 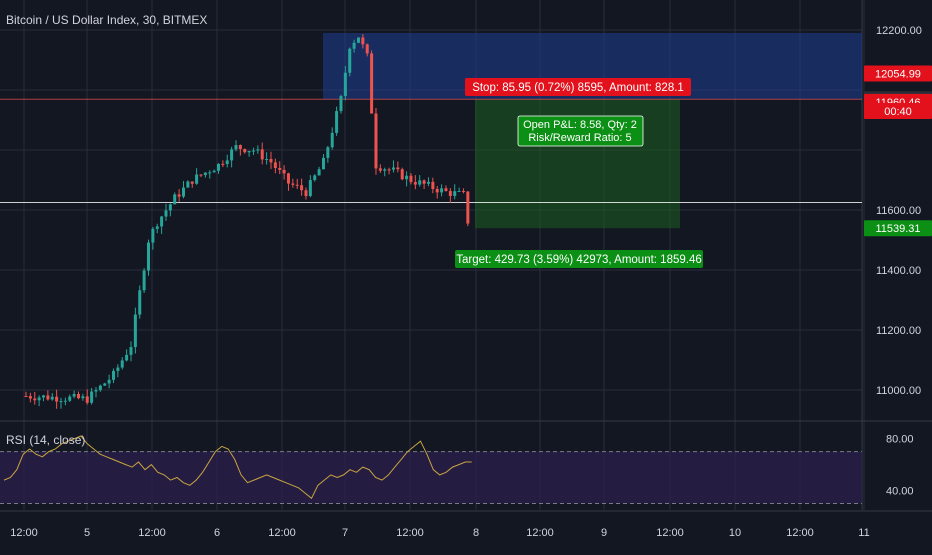 I want to click on time-tick-label-3: 6, so click(x=217, y=533).